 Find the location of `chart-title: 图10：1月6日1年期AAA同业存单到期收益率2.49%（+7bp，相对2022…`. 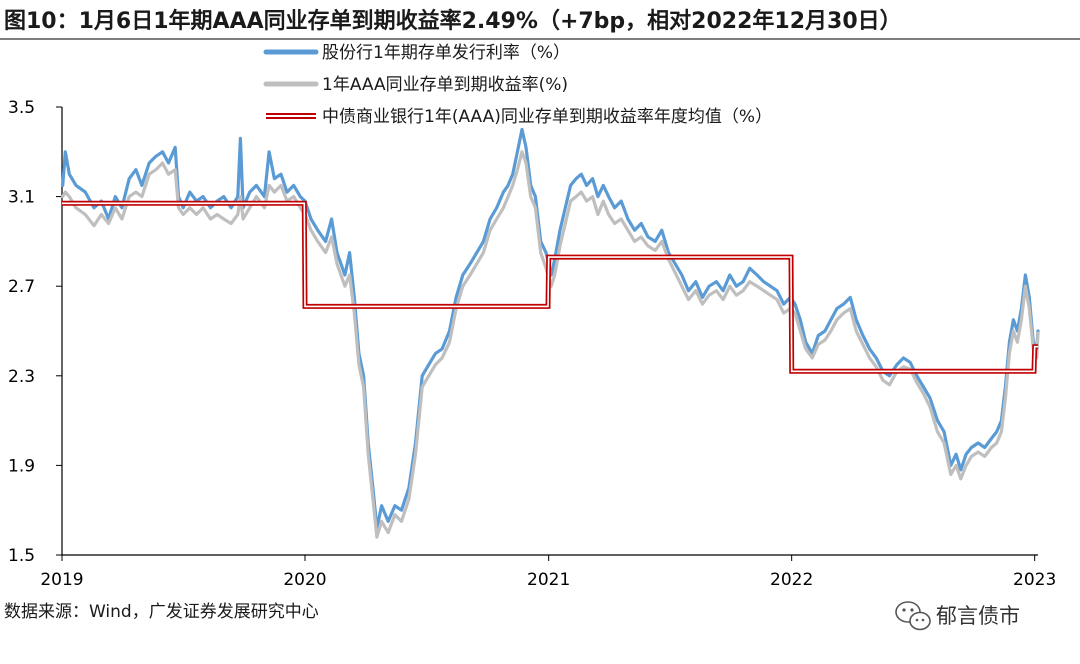

chart-title: 图10：1月6日1年期AAA同业存单到期收益率2.49%（+7bp，相对2022… is located at coordinates (453, 21).